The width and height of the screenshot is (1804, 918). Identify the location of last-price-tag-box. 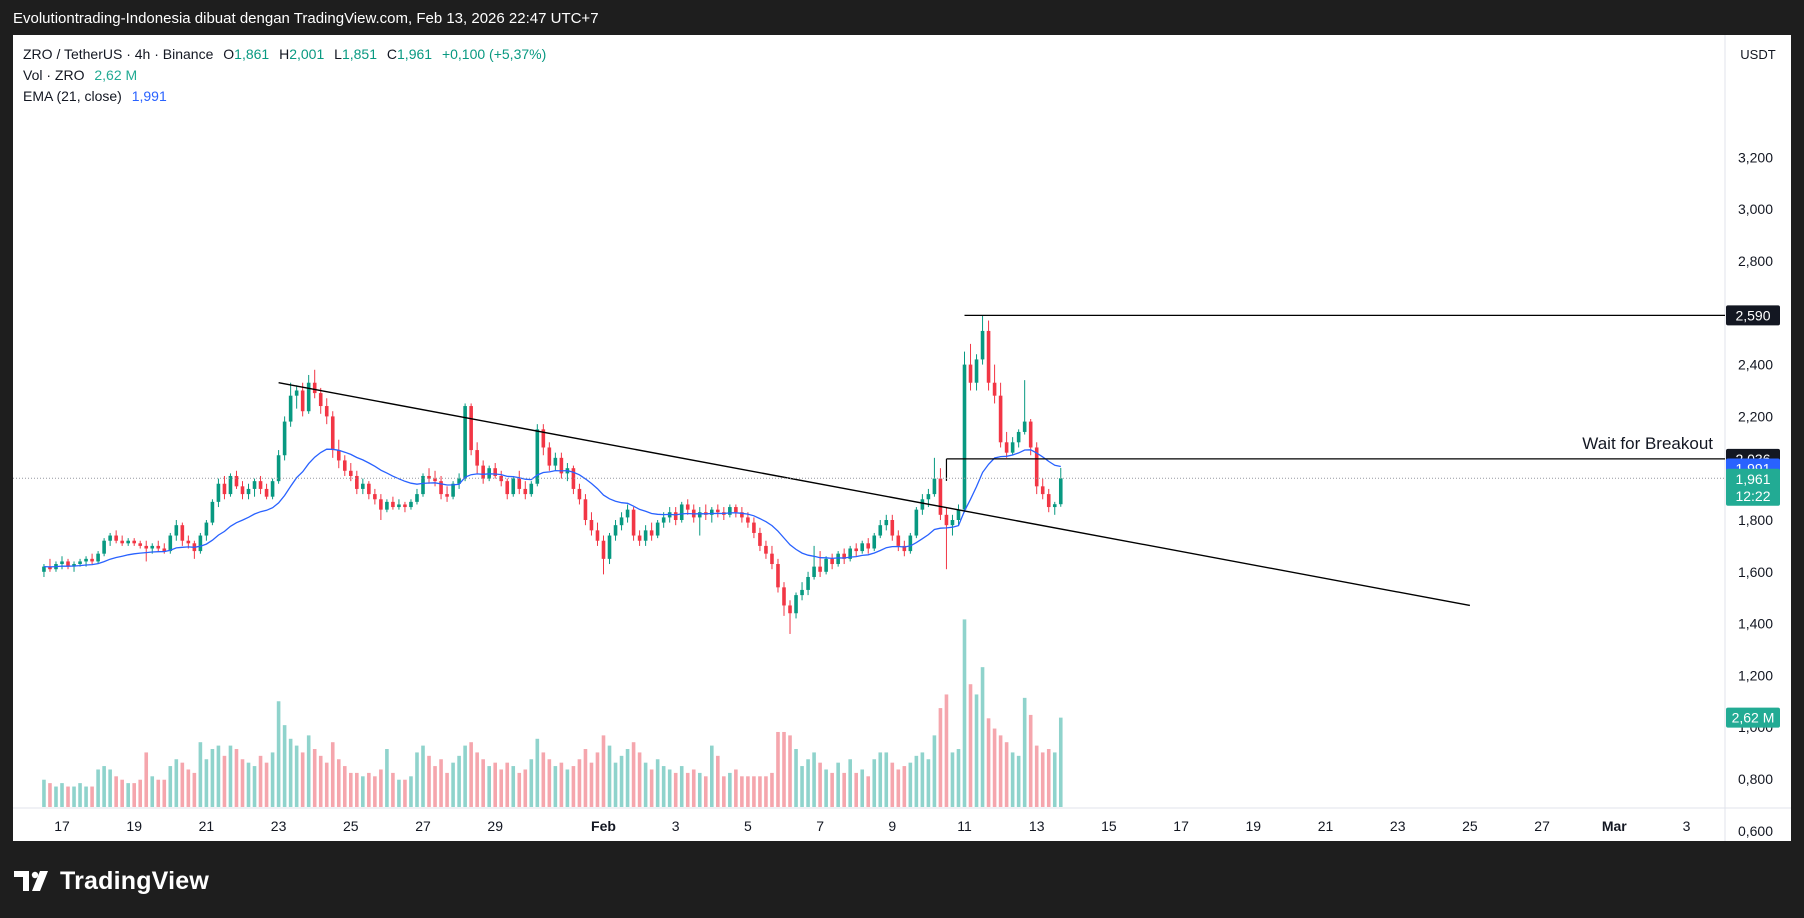
(1753, 487).